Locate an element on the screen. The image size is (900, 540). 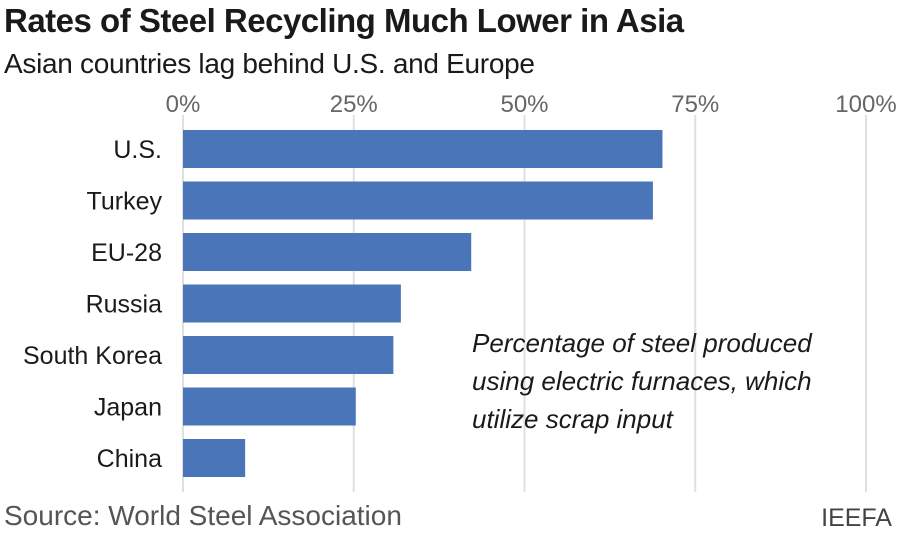
bar-turkey is located at coordinates (418, 200).